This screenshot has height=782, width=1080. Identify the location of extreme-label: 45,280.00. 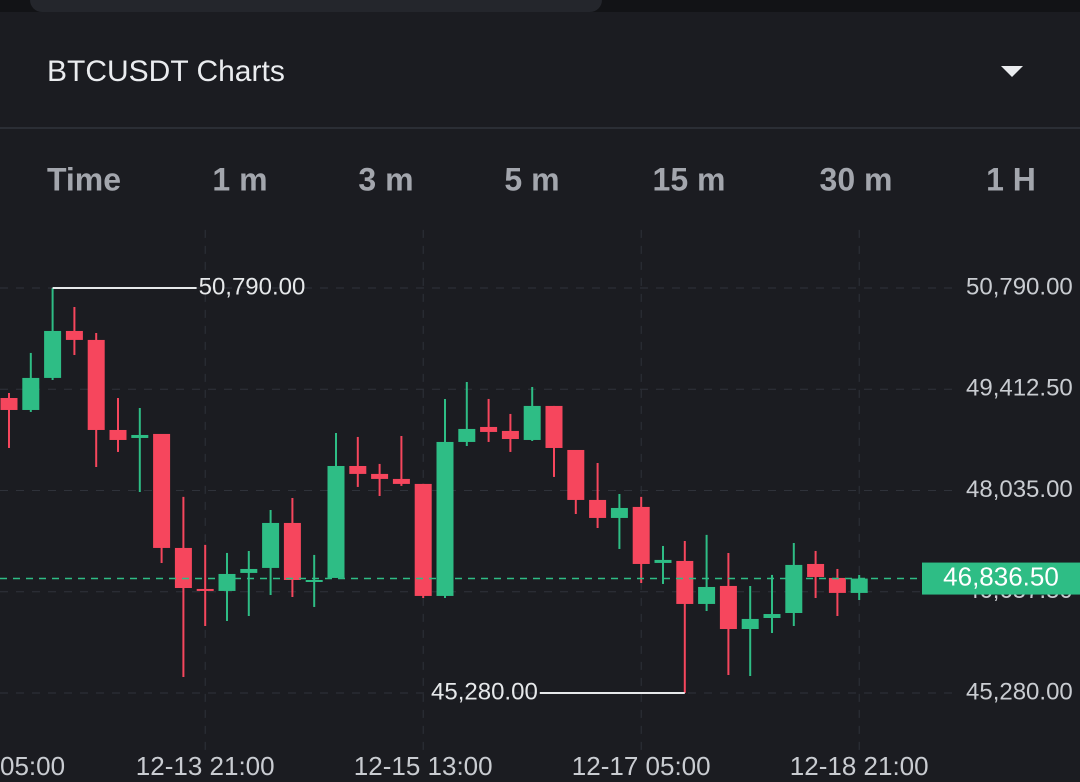
(484, 691).